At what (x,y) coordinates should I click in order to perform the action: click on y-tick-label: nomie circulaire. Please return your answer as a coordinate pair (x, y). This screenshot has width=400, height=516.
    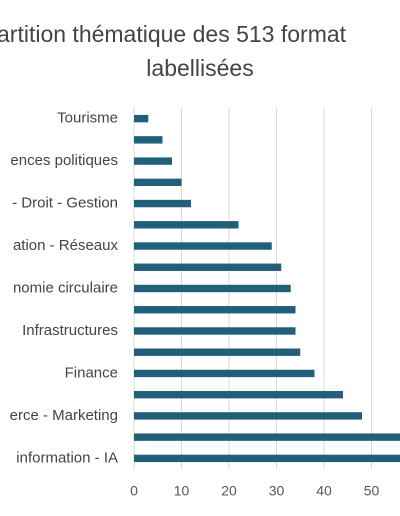
    Looking at the image, I should click on (65, 287).